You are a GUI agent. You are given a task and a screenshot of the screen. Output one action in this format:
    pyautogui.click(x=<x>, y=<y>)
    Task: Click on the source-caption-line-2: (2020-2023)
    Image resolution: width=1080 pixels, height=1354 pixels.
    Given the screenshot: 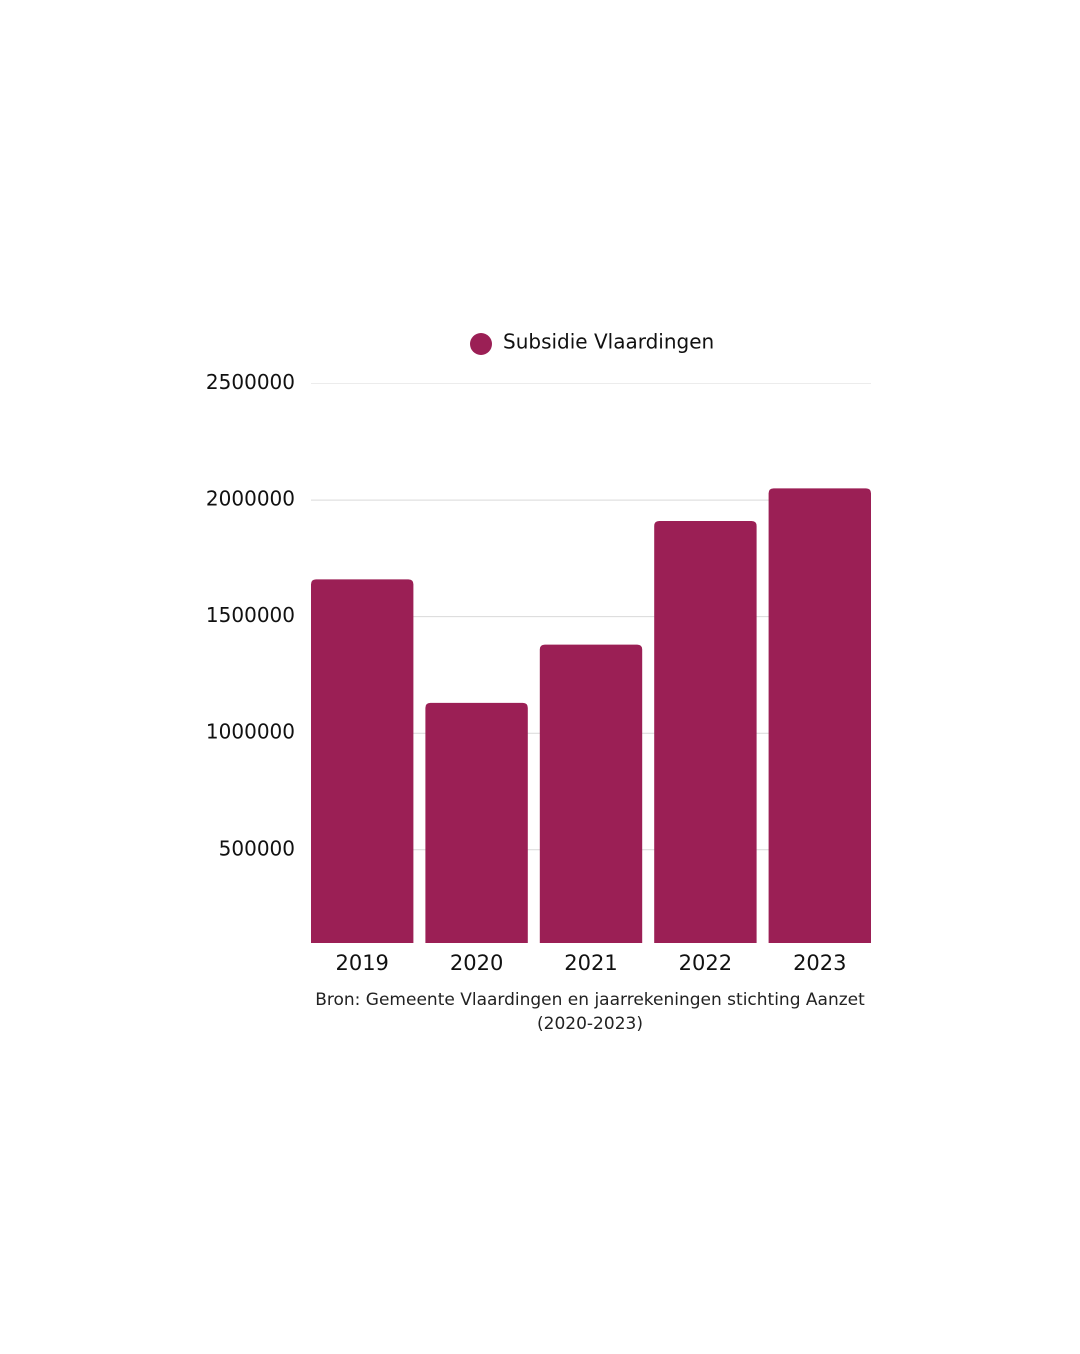 What is the action you would take?
    pyautogui.click(x=590, y=1024)
    